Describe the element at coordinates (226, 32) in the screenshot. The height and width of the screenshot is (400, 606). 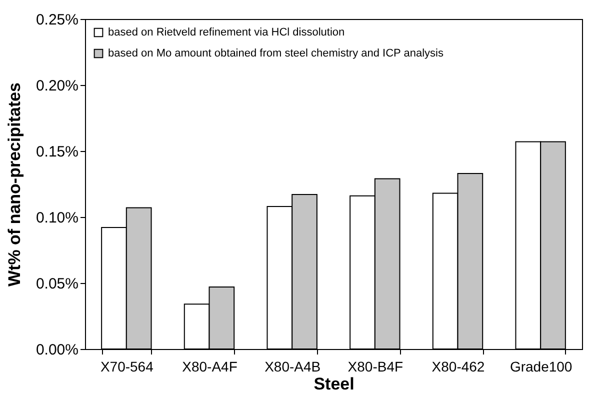
I see `legend-label: based on Rietveld refinement via HCl dissolution` at that location.